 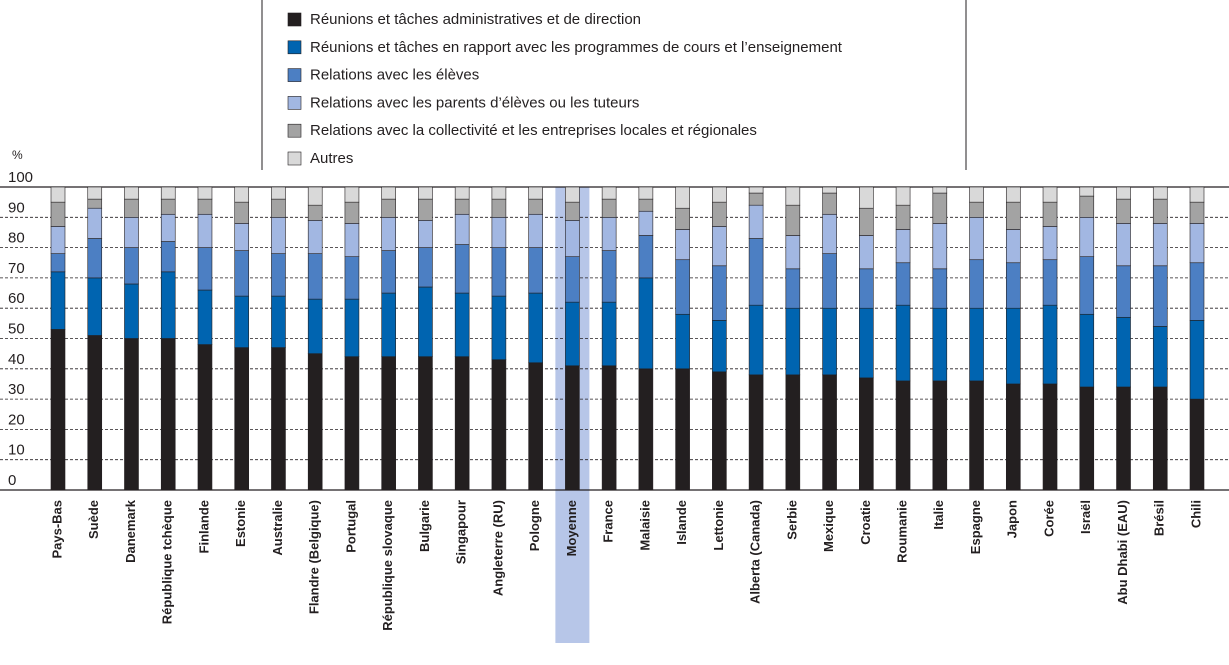 What do you see at coordinates (865, 522) in the screenshot?
I see `x-tick-label: Croatie` at bounding box center [865, 522].